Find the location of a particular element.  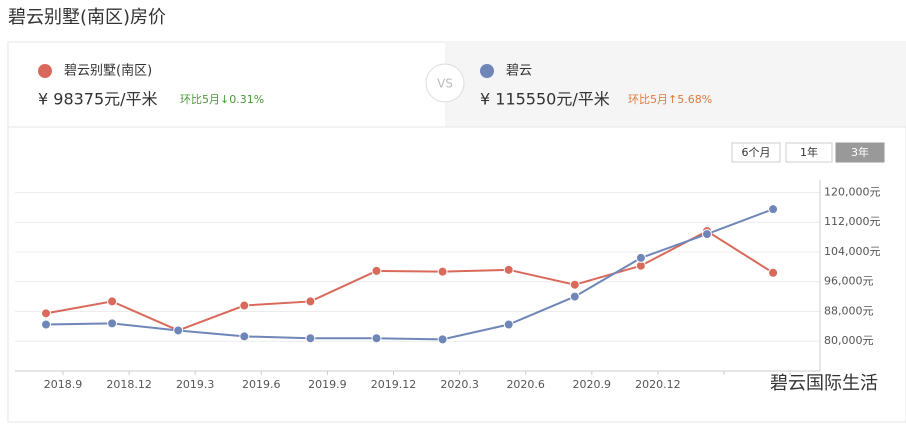

y-tick-label: 112,000元 is located at coordinates (852, 221).